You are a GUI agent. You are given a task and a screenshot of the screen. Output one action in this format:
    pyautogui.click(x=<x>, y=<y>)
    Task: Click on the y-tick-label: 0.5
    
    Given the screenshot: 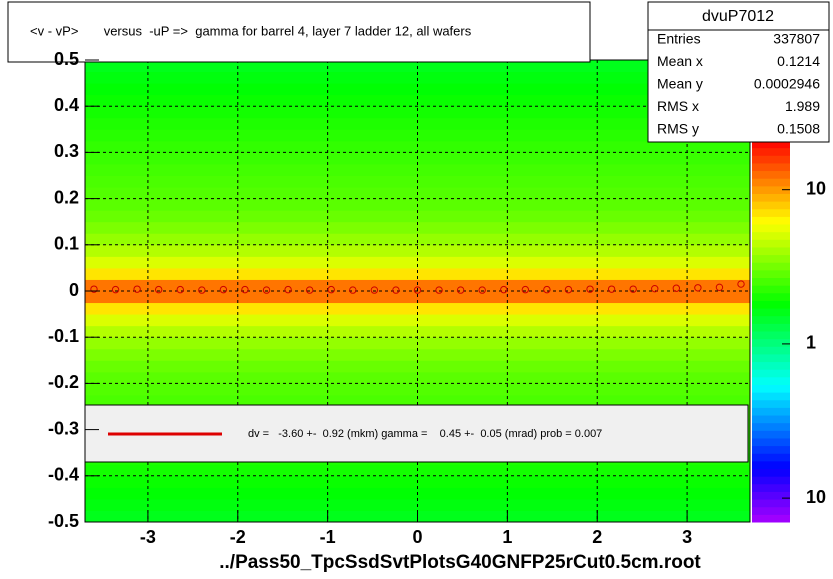 What is the action you would take?
    pyautogui.click(x=66, y=59)
    